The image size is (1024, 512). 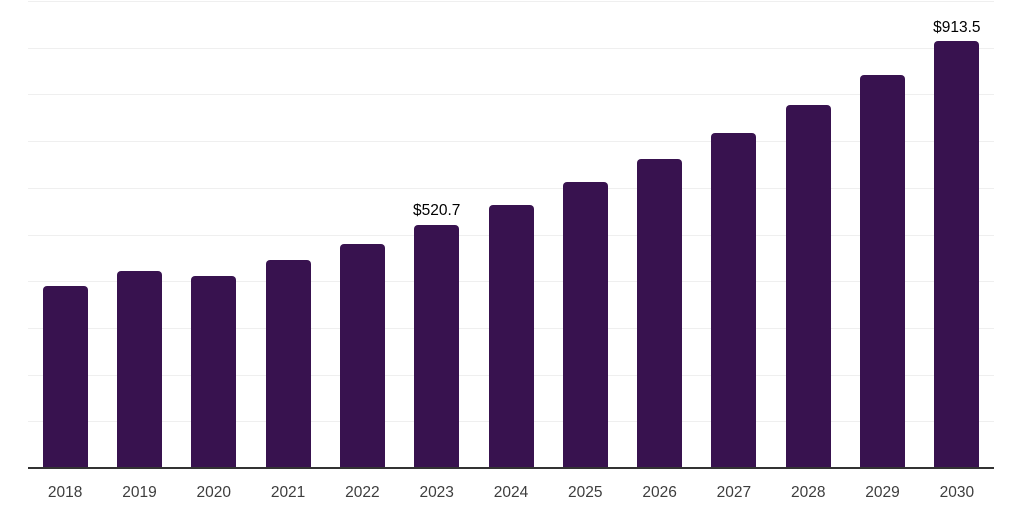 What do you see at coordinates (511, 468) in the screenshot?
I see `x-axis-line` at bounding box center [511, 468].